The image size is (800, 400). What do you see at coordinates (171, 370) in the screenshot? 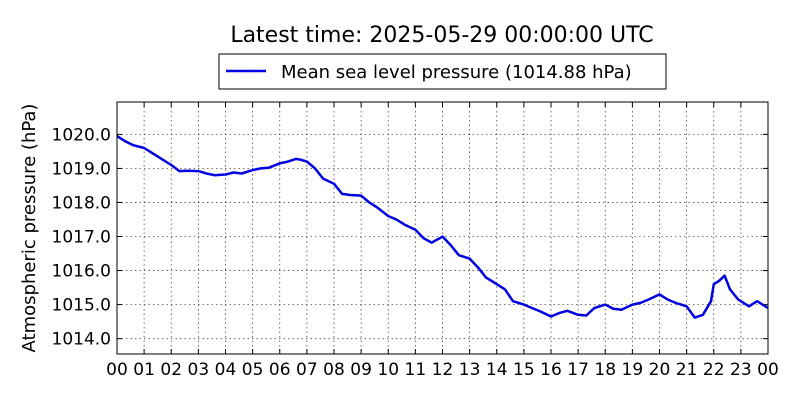
I see `x-tick-label: 02` at bounding box center [171, 370].